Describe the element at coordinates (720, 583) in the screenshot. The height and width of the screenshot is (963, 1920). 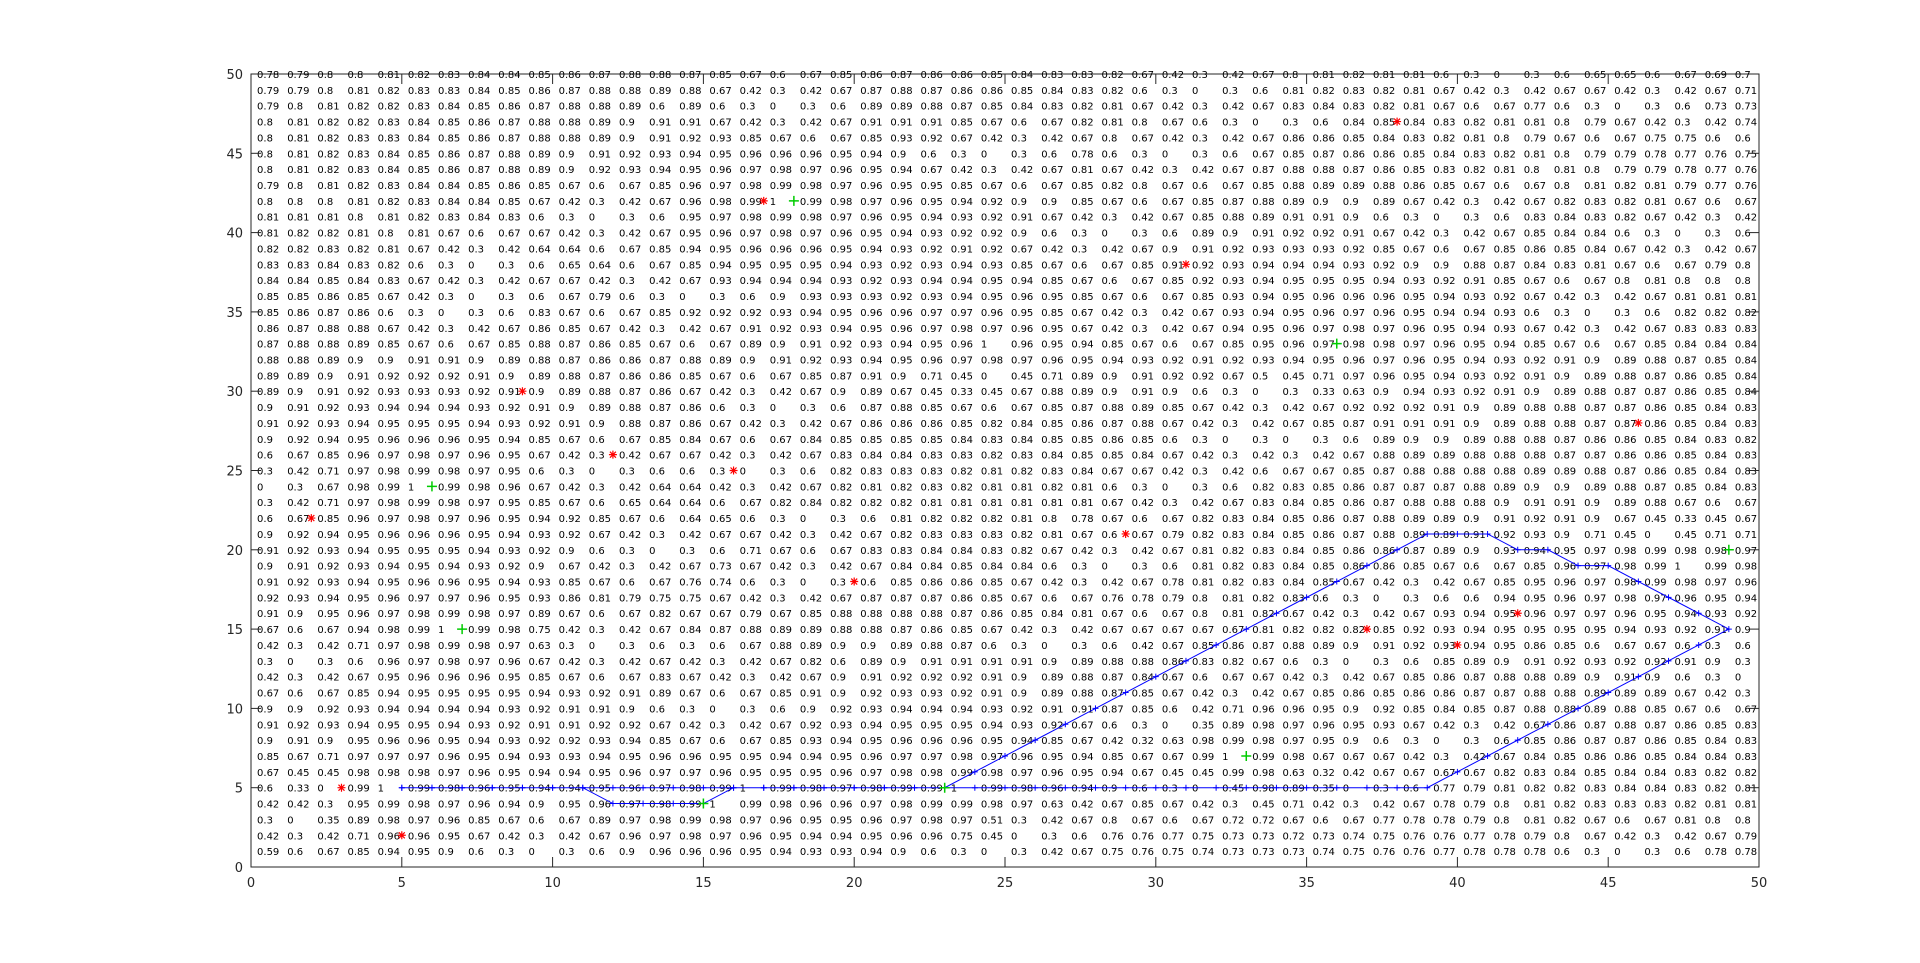
I see `grid-value-label: 0.74` at that location.